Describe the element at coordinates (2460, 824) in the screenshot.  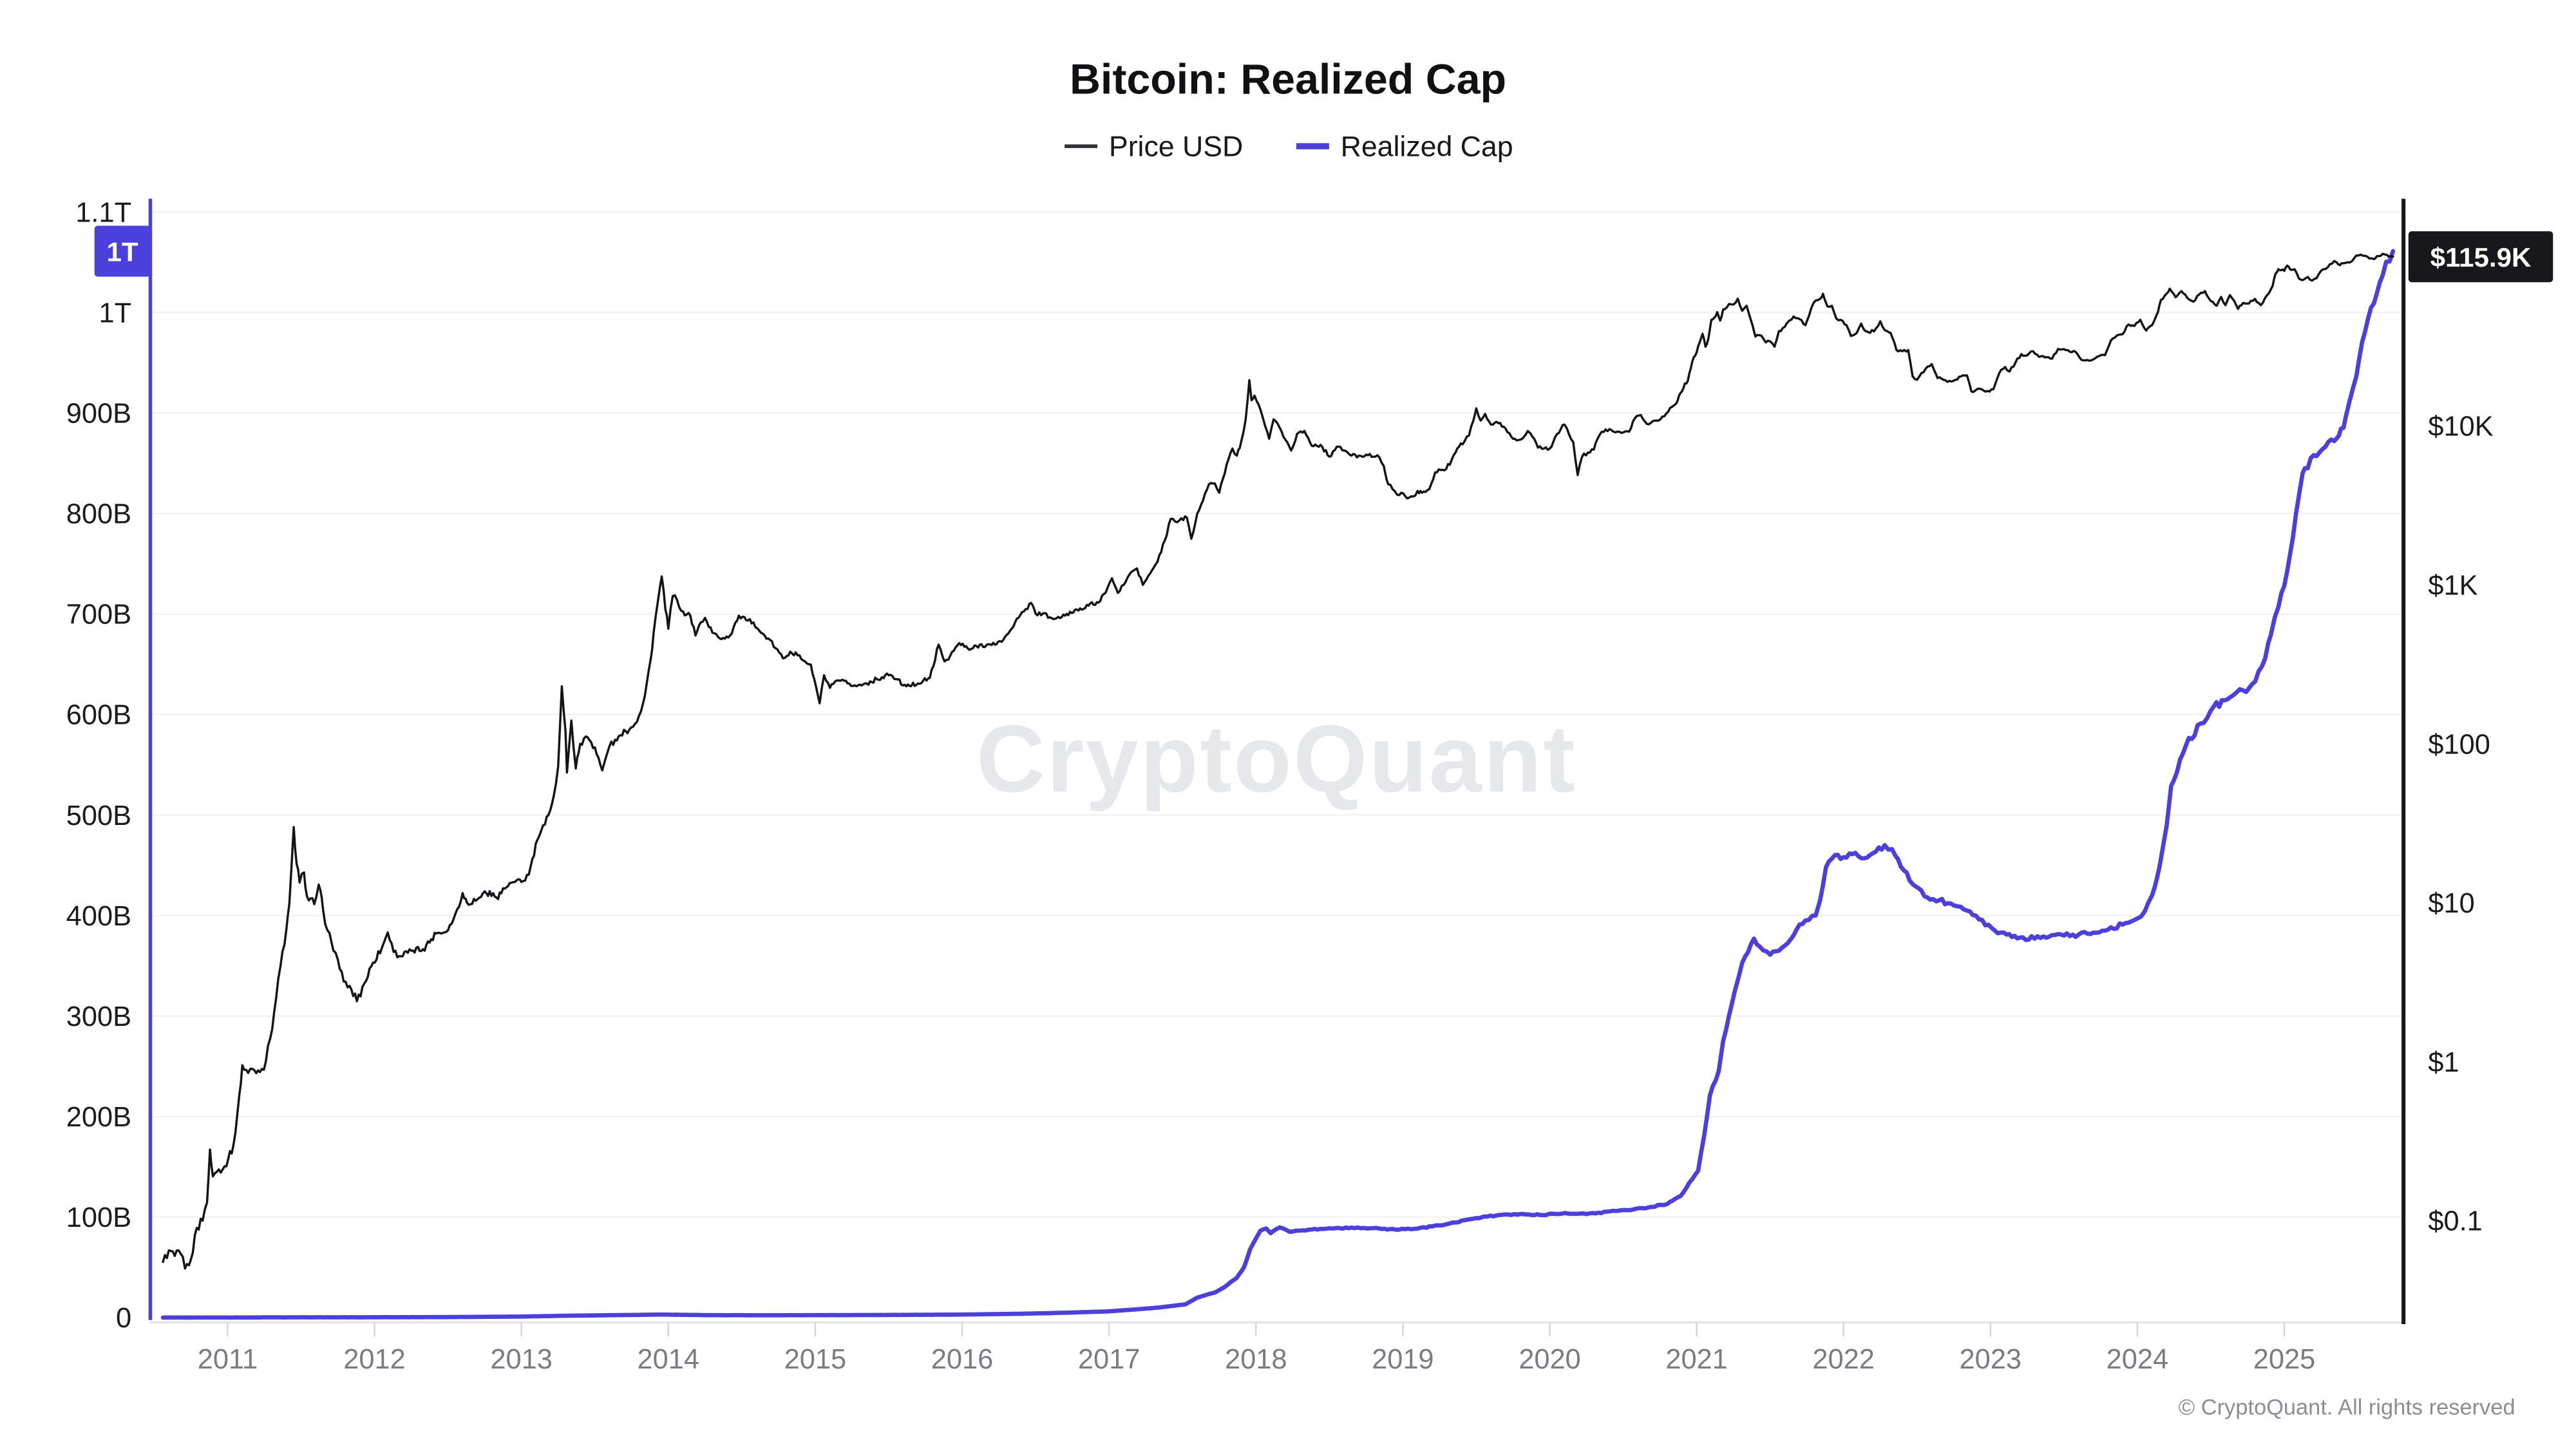
I see `y-axis-right-labels: $0.1 $1 $10 $100 $1K $10K` at that location.